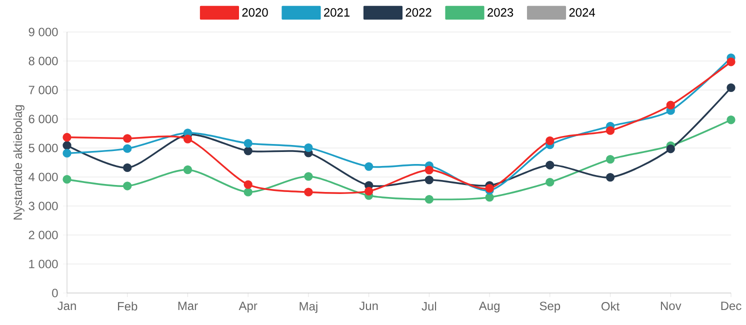  Describe the element at coordinates (255, 12) in the screenshot. I see `legend-label: 2020` at that location.